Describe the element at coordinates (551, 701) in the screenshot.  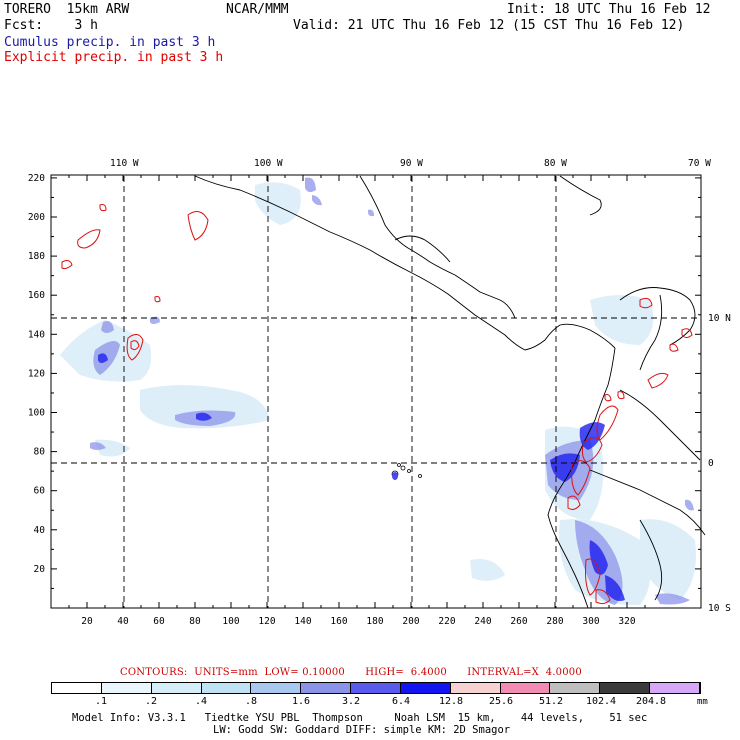
I see `colorbar-label: 51.2` at that location.